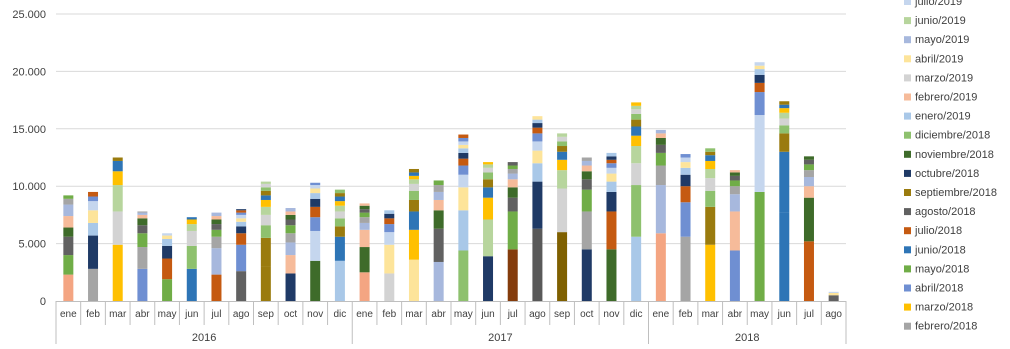 The image size is (1010, 349). I want to click on legend-label: febrero/2018, so click(946, 327).